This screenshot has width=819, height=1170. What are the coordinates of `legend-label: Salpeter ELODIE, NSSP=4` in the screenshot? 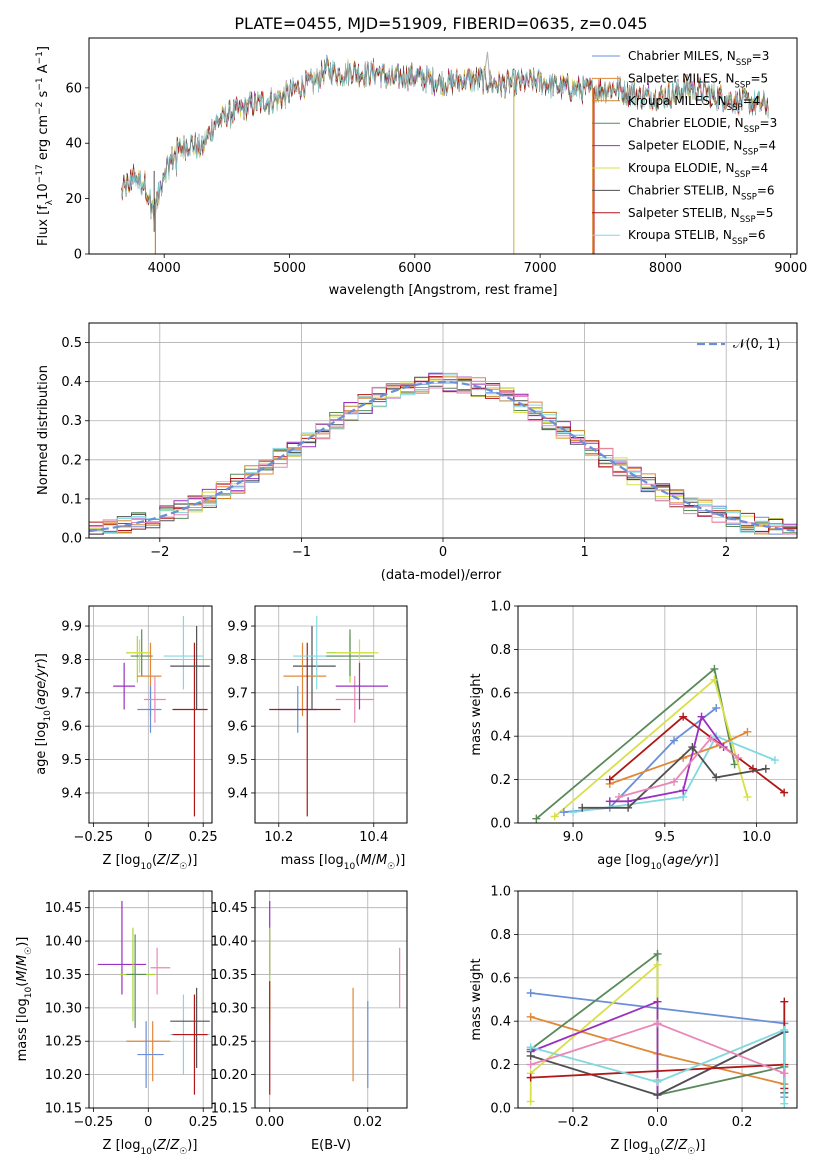 It's located at (702, 148).